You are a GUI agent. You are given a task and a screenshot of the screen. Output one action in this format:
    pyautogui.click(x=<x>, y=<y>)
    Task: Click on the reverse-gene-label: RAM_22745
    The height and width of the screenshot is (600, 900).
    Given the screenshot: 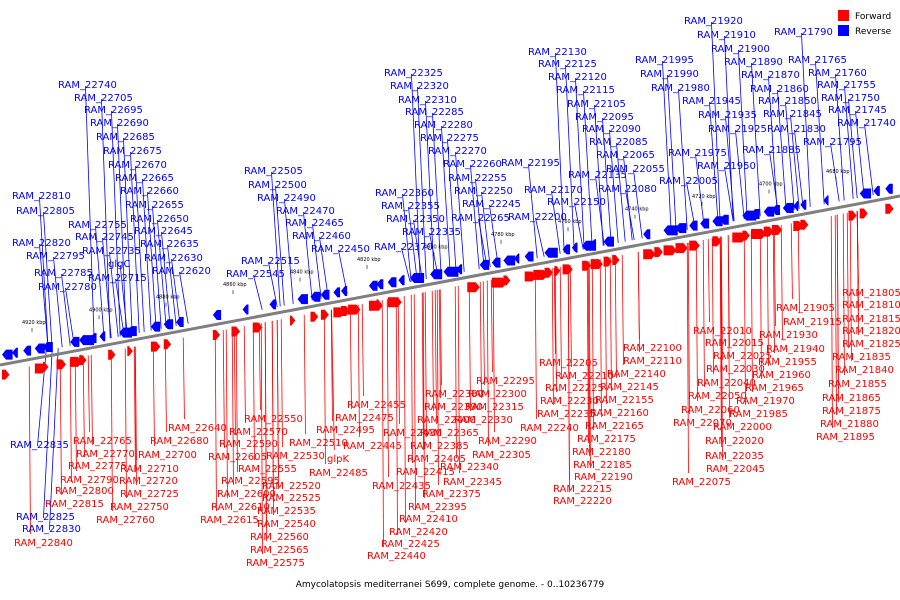 What is the action you would take?
    pyautogui.click(x=104, y=237)
    